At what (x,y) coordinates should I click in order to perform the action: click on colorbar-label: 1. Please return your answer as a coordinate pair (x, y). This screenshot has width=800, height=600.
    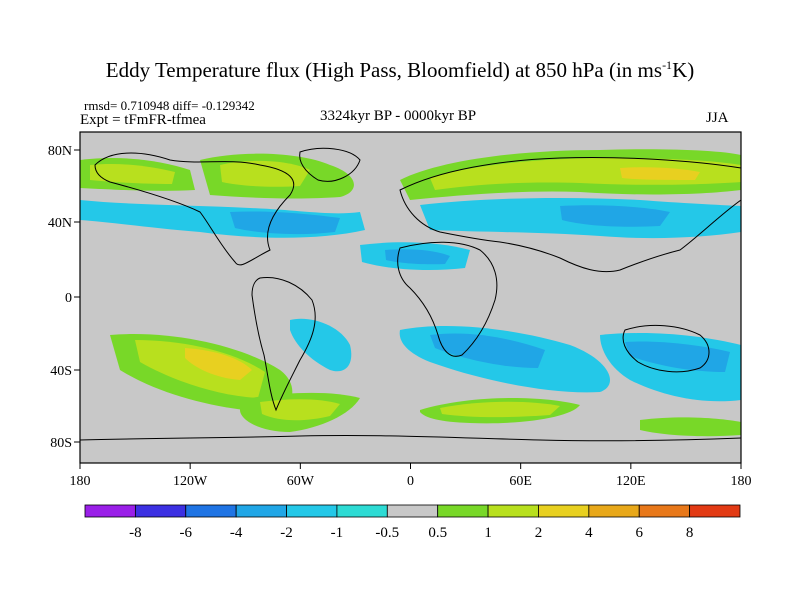
    Looking at the image, I should click on (488, 533).